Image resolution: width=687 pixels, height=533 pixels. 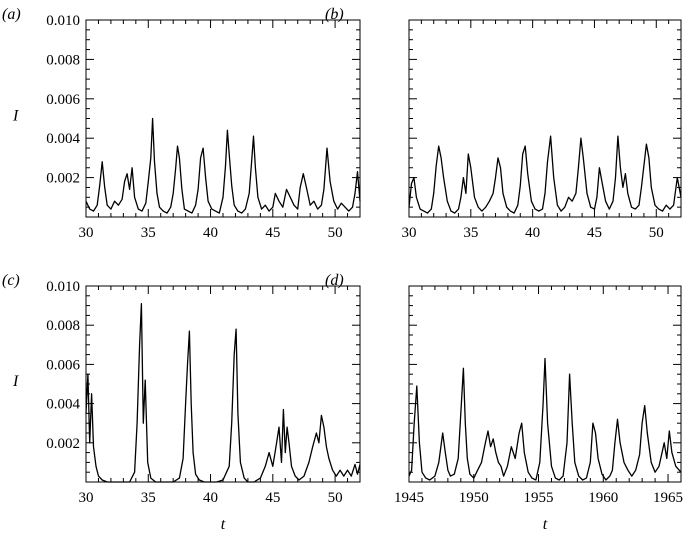 What do you see at coordinates (63, 326) in the screenshot?
I see `y-tick-label-c: 0.008` at bounding box center [63, 326].